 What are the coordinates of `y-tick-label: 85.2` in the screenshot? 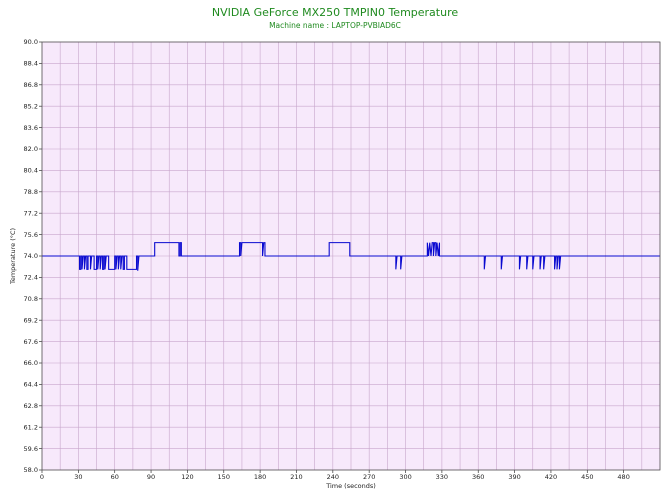 It's located at (31, 106).